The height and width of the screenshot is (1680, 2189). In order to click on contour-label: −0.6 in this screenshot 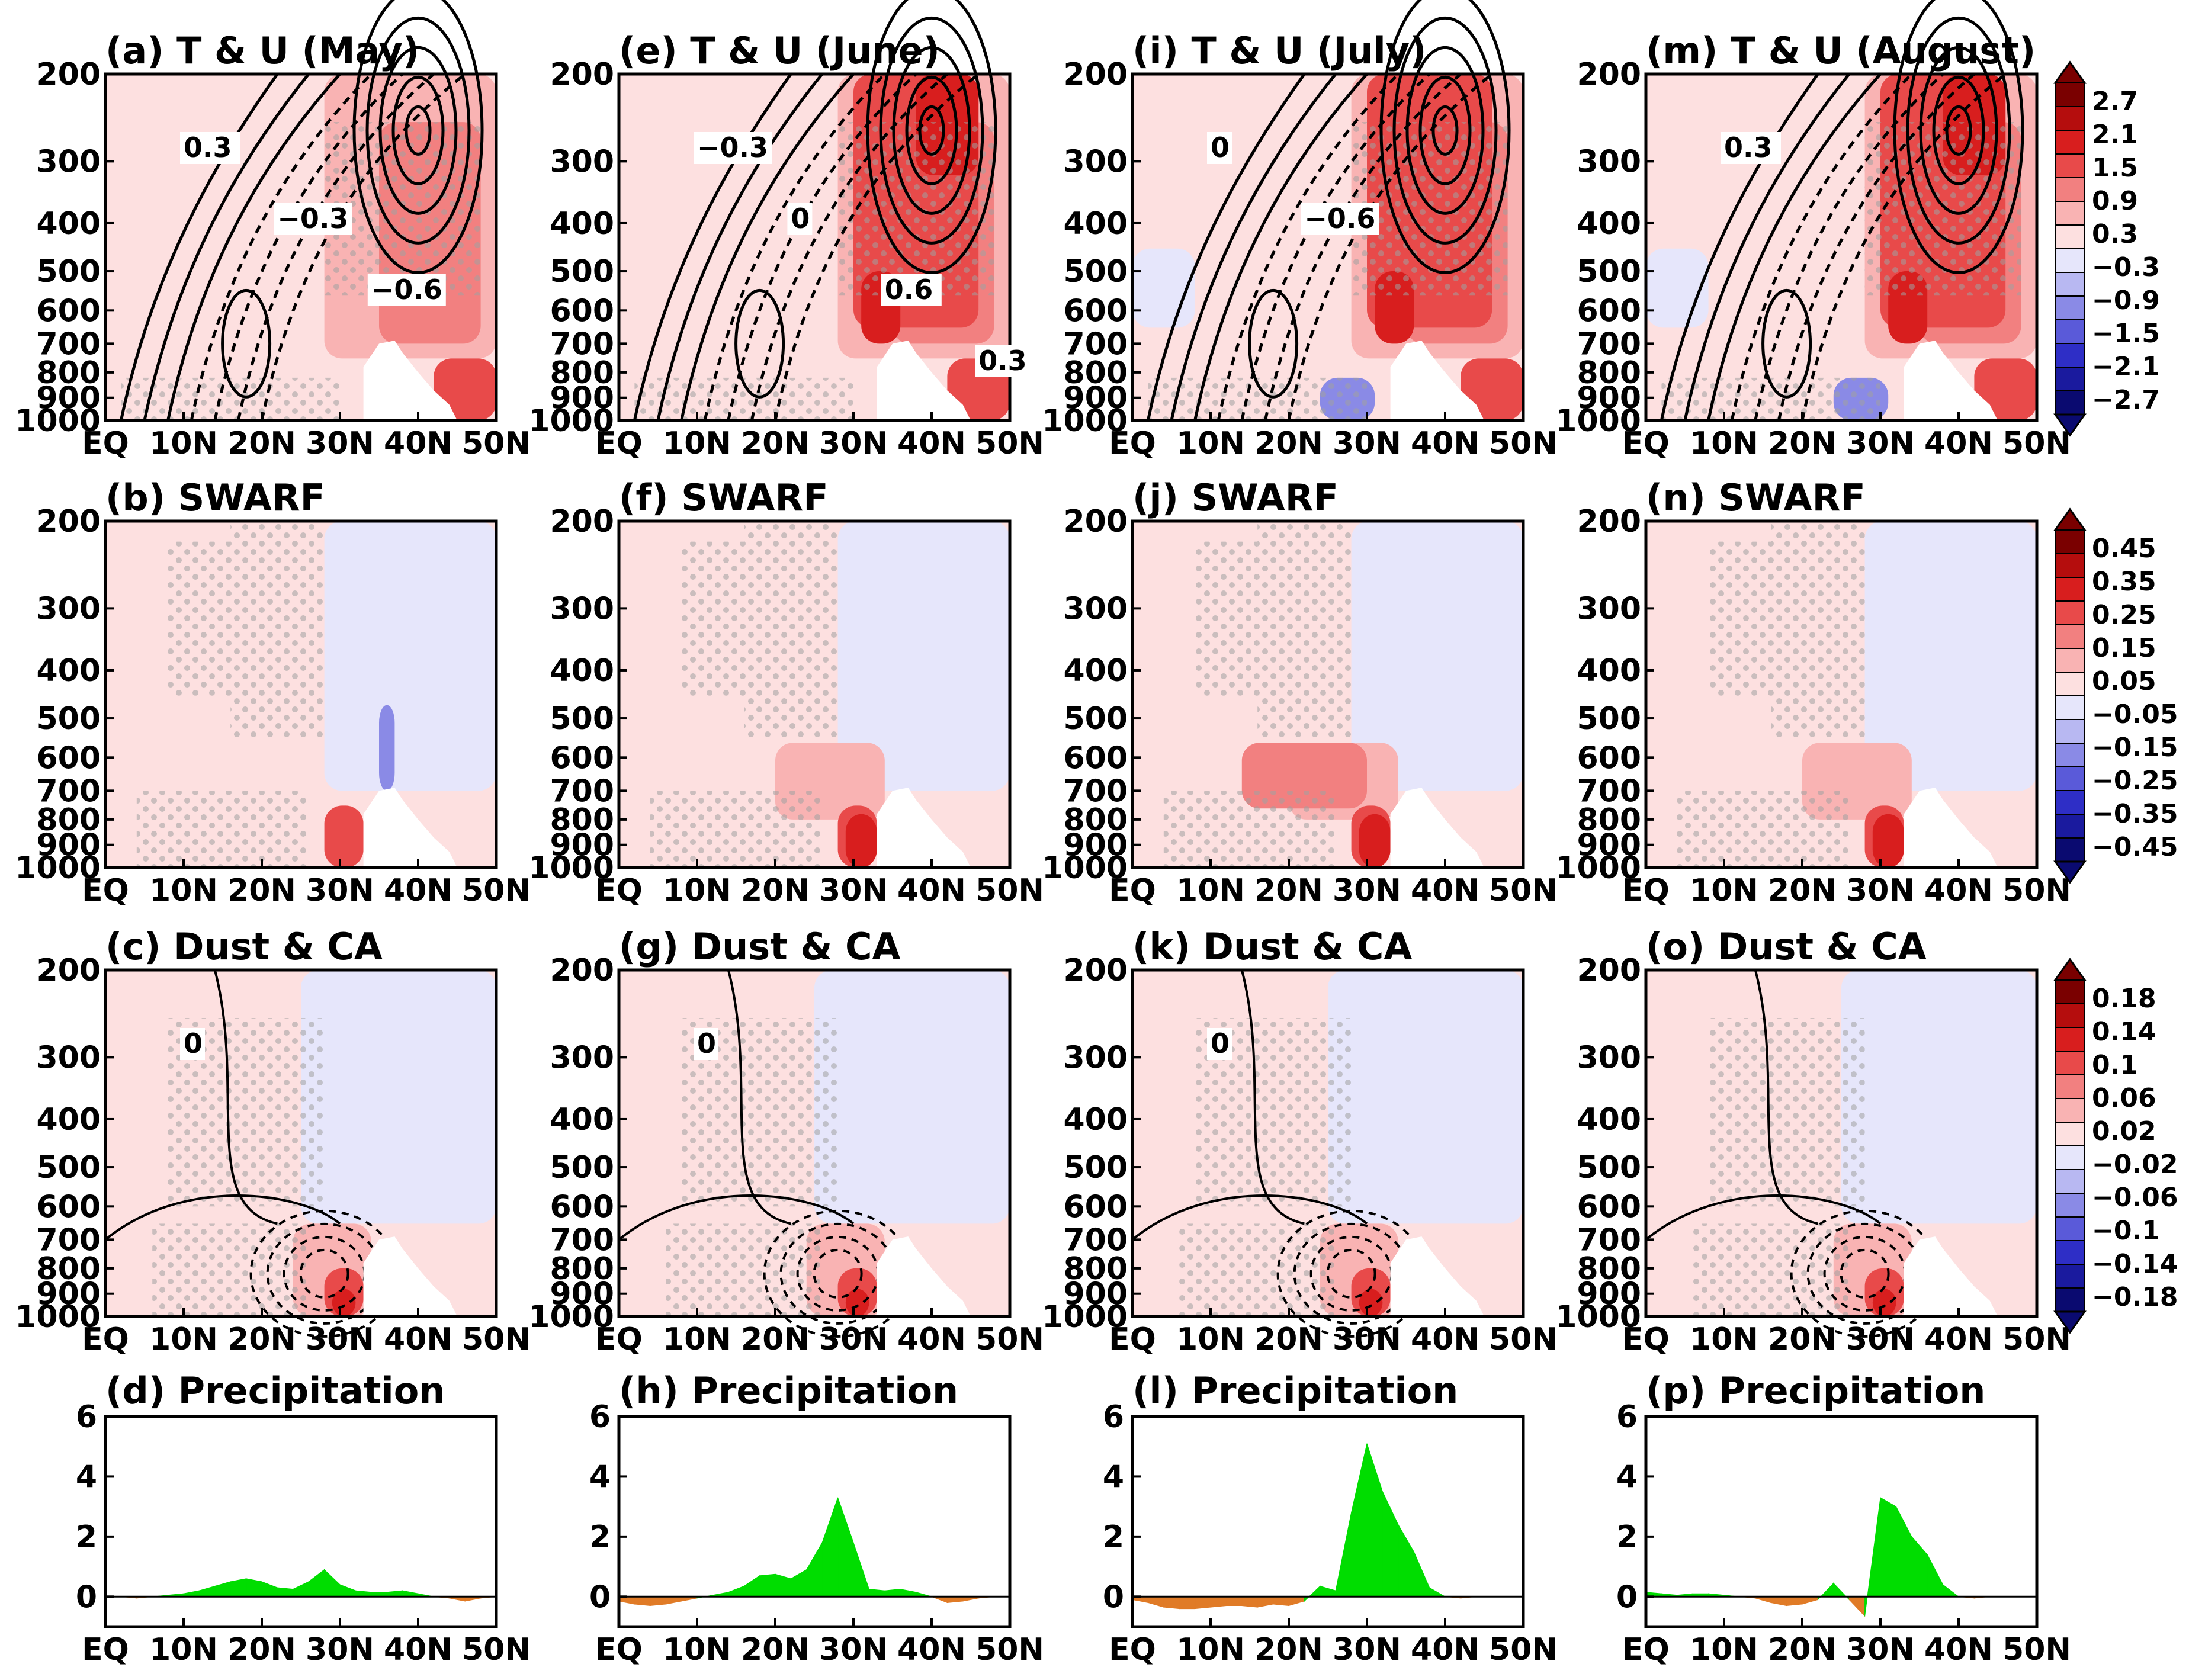, I will do `click(406, 290)`.